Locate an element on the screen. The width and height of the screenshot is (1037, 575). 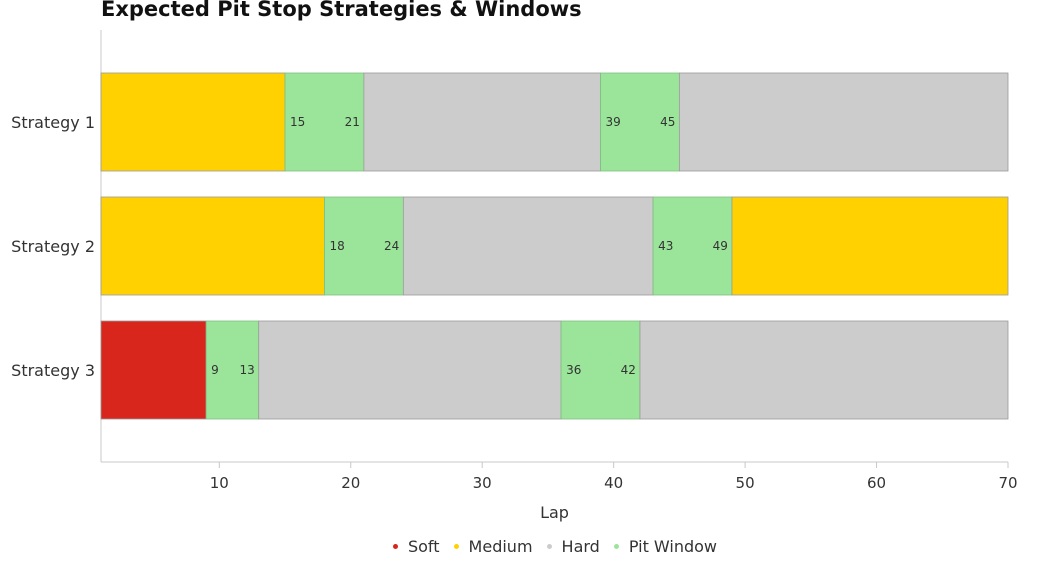
strategy-2-segment-3-hard is located at coordinates (528, 246).